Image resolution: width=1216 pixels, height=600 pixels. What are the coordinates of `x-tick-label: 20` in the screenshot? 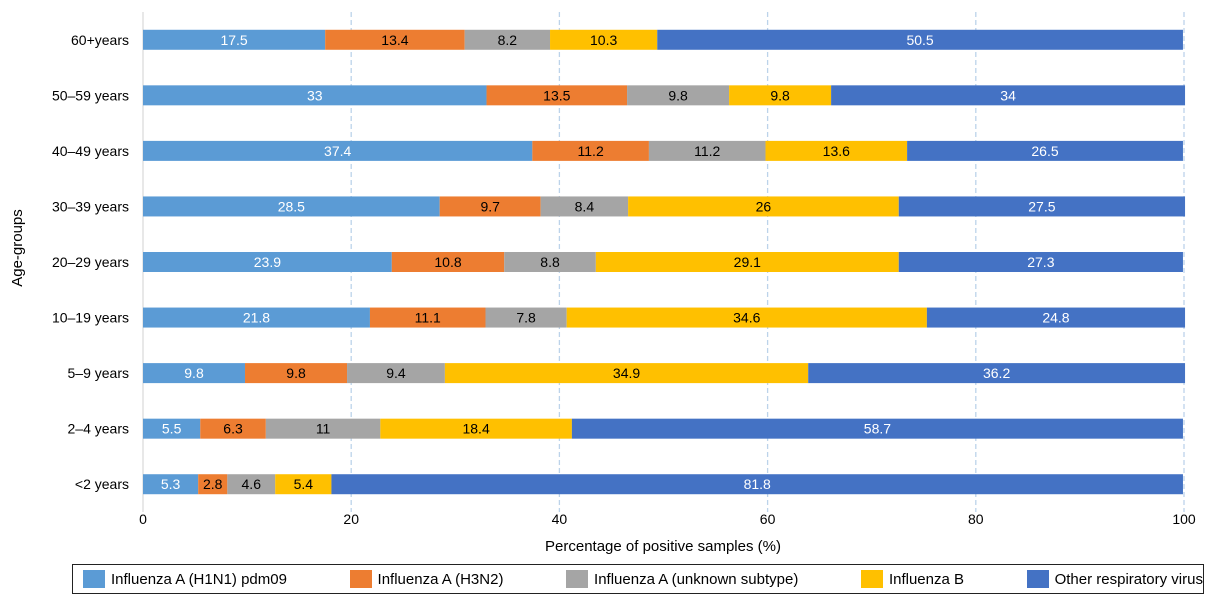 It's located at (351, 519).